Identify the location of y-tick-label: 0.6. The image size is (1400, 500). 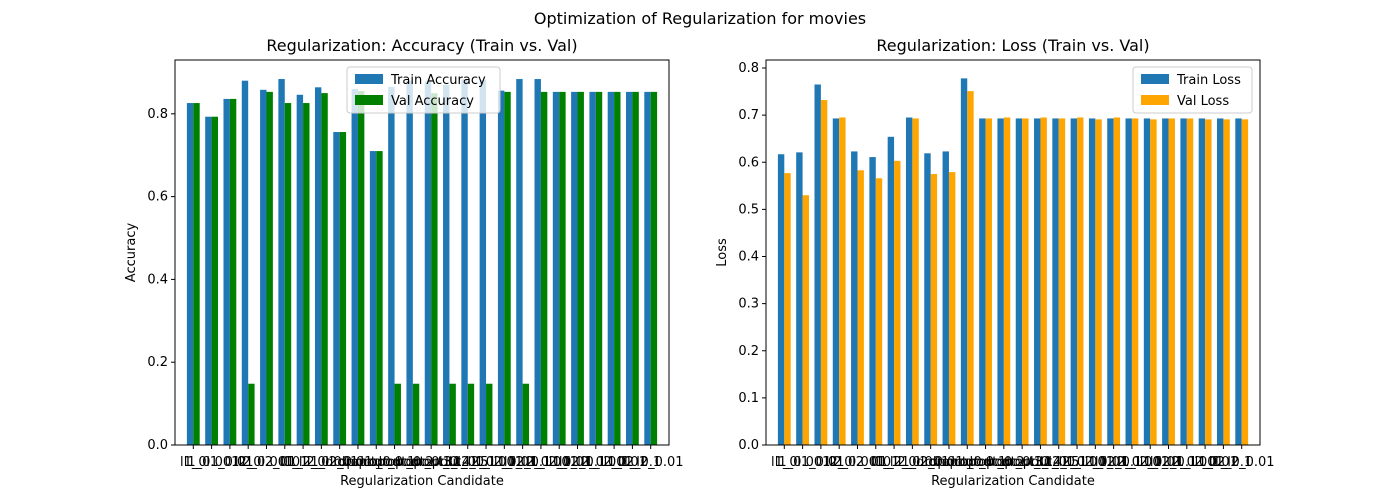
(748, 162).